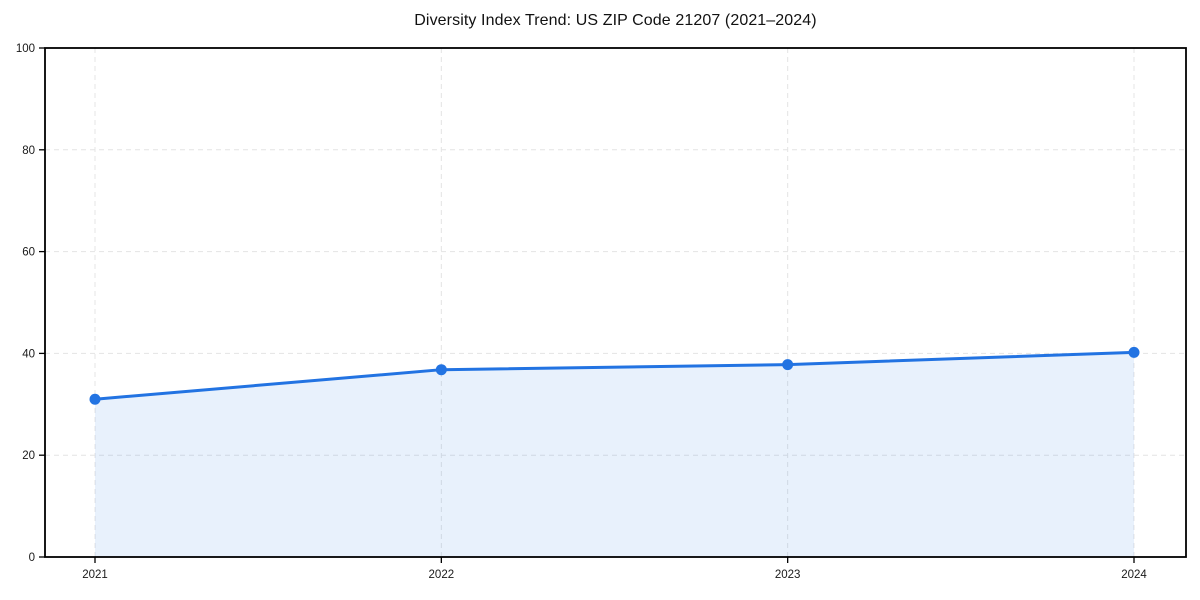 The width and height of the screenshot is (1200, 600). I want to click on y-tick-label: 40, so click(28, 354).